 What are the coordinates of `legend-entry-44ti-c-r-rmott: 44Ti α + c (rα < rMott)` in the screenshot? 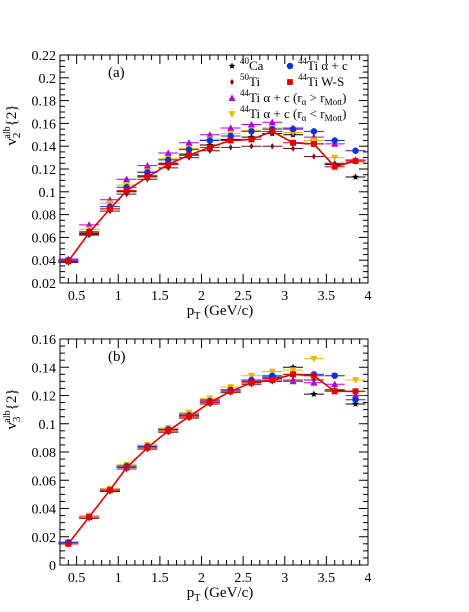 It's located at (293, 113).